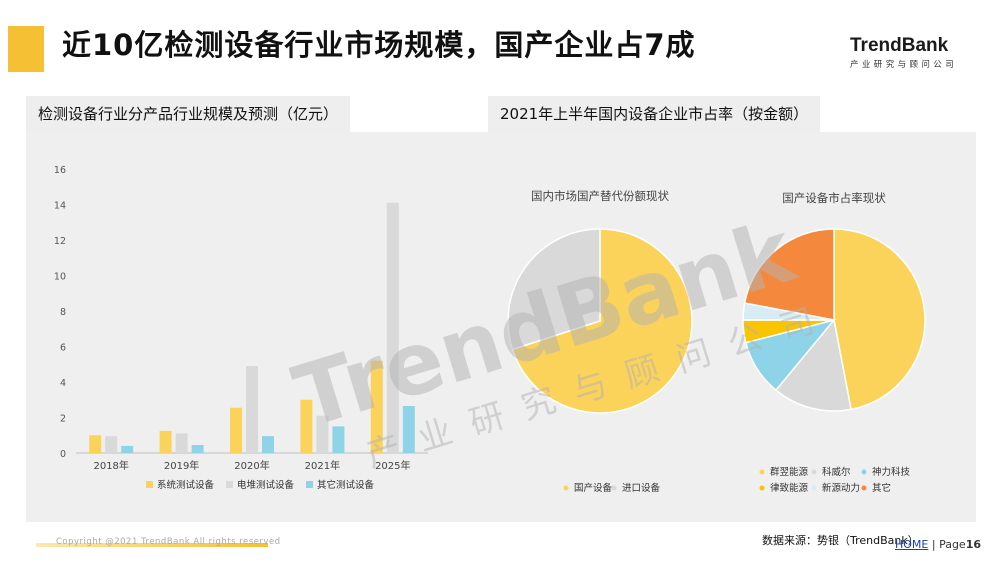 The width and height of the screenshot is (1000, 569). Describe the element at coordinates (186, 485) in the screenshot. I see `legend-label: 系统测试设备` at that location.